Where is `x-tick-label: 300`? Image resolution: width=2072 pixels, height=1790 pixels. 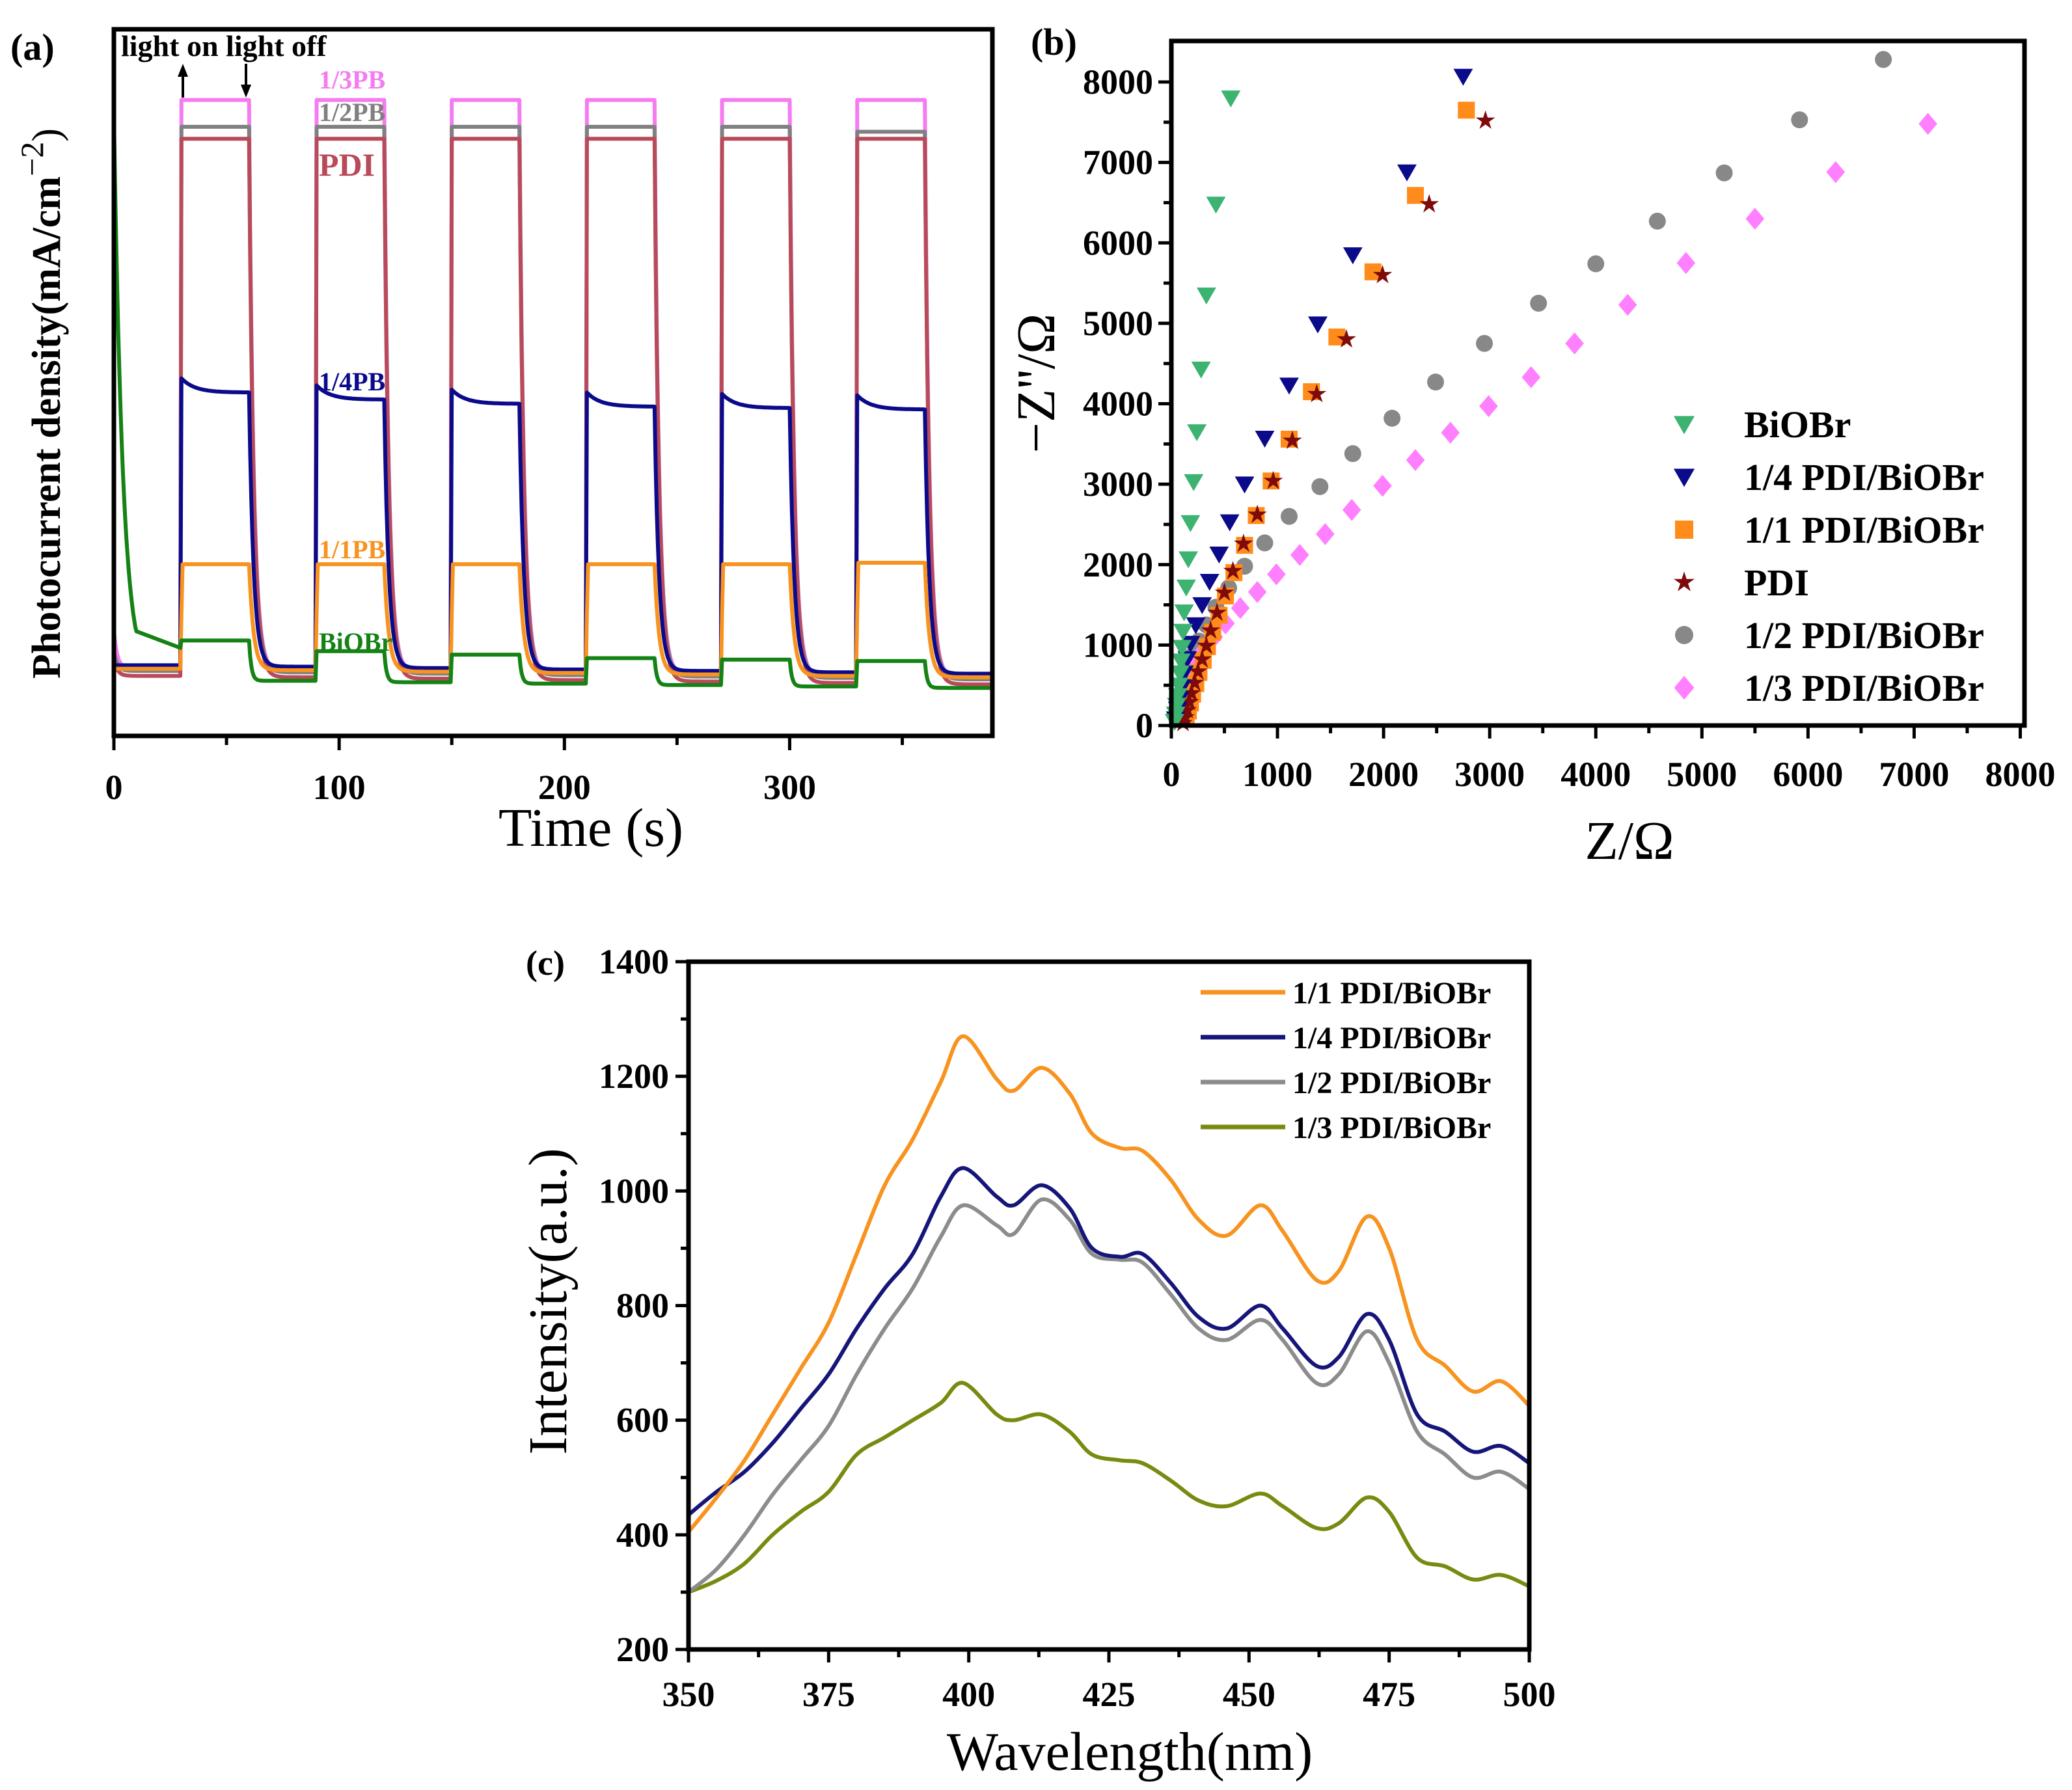
x-tick-label: 300 is located at coordinates (789, 787).